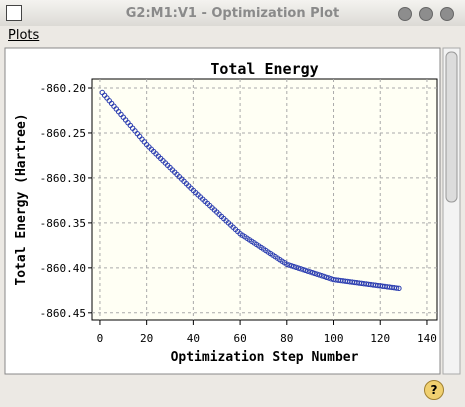  What do you see at coordinates (63, 178) in the screenshot?
I see `y-tick-label: -860.30` at bounding box center [63, 178].